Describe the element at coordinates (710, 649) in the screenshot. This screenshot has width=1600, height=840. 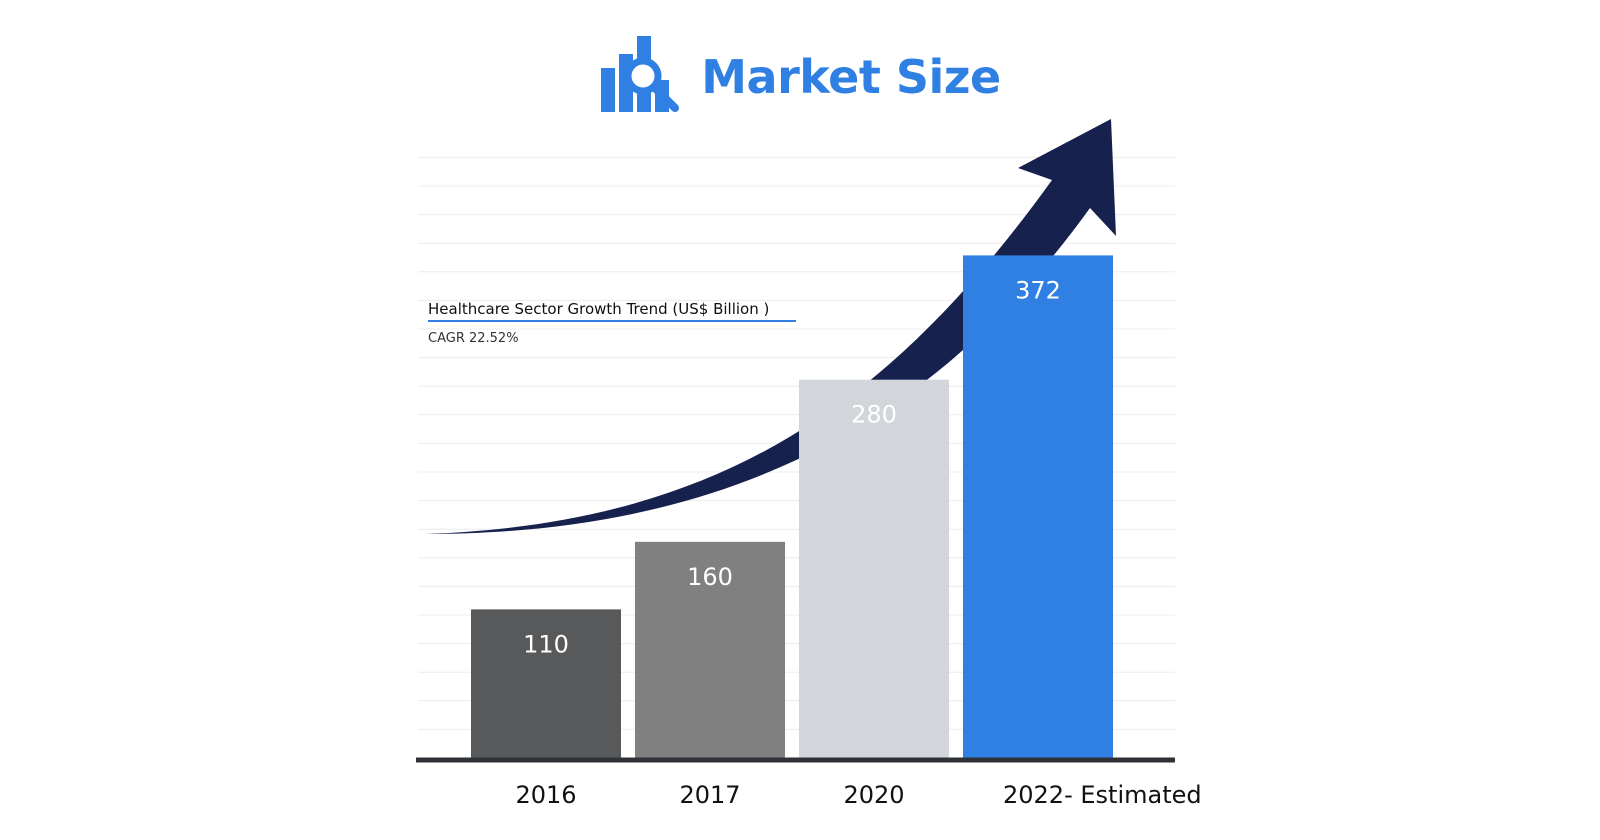
I see `bar-2017` at that location.